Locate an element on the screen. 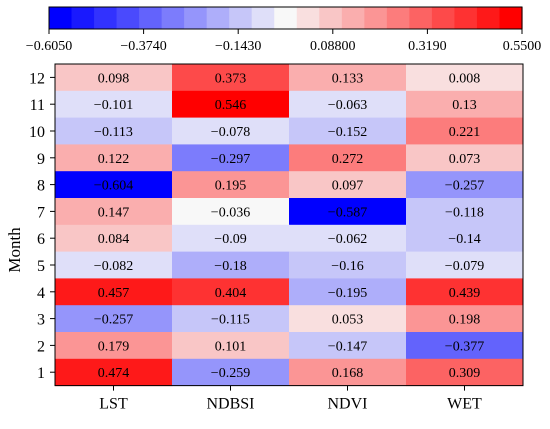 This screenshot has height=429, width=550. cell-value-label: −0.195 is located at coordinates (347, 293).